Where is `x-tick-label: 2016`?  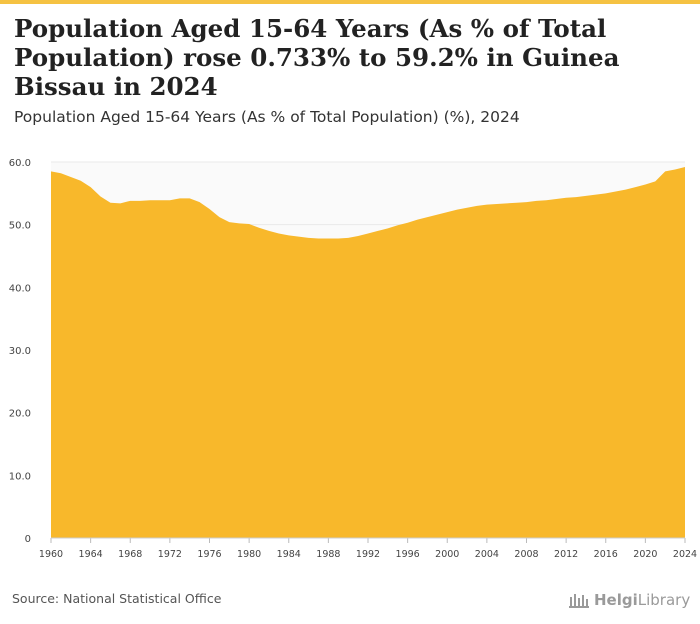 x-tick-label: 2016 is located at coordinates (606, 554).